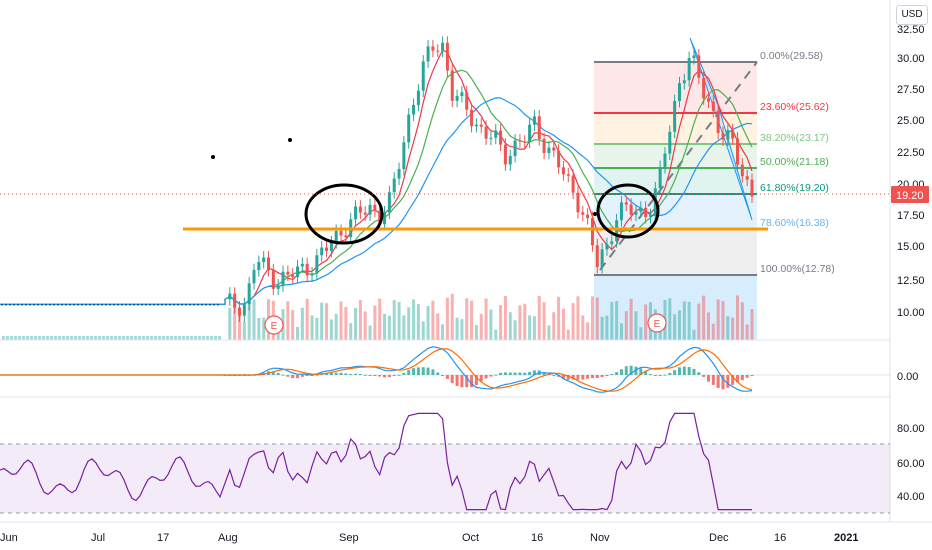  Describe the element at coordinates (912, 15) in the screenshot. I see `currency-badge: USD` at that location.